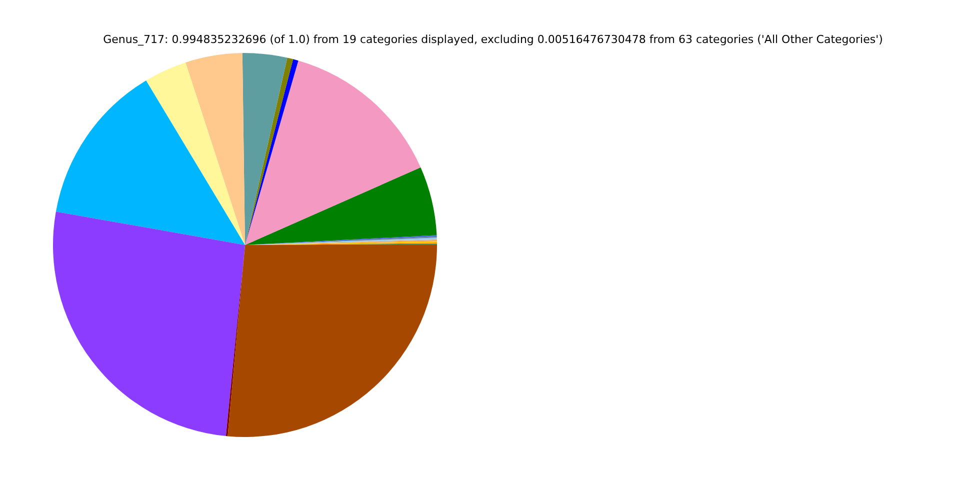 This screenshot has width=960, height=480. Describe the element at coordinates (493, 39) in the screenshot. I see `text: Genus_717: 0.994835232696 (of 1.0) from 19 categories displayed, excluding 0.00516476730478 from 63 categories ('All Other Categories')` at that location.